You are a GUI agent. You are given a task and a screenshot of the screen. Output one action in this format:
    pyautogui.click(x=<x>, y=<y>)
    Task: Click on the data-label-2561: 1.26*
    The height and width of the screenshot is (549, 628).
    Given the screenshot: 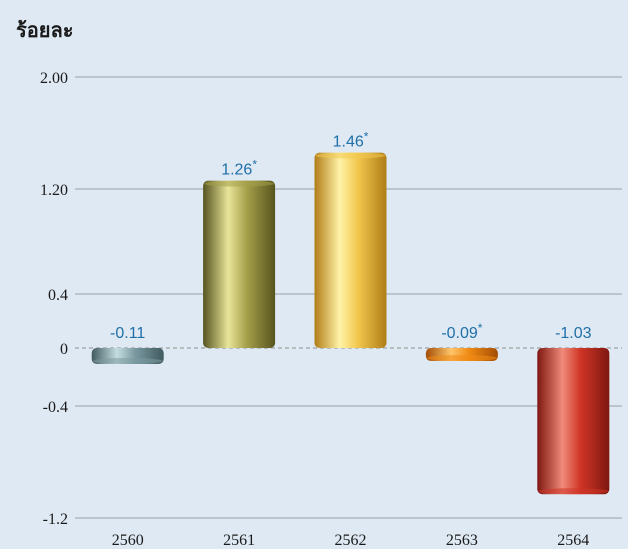 What is the action you would take?
    pyautogui.click(x=239, y=168)
    